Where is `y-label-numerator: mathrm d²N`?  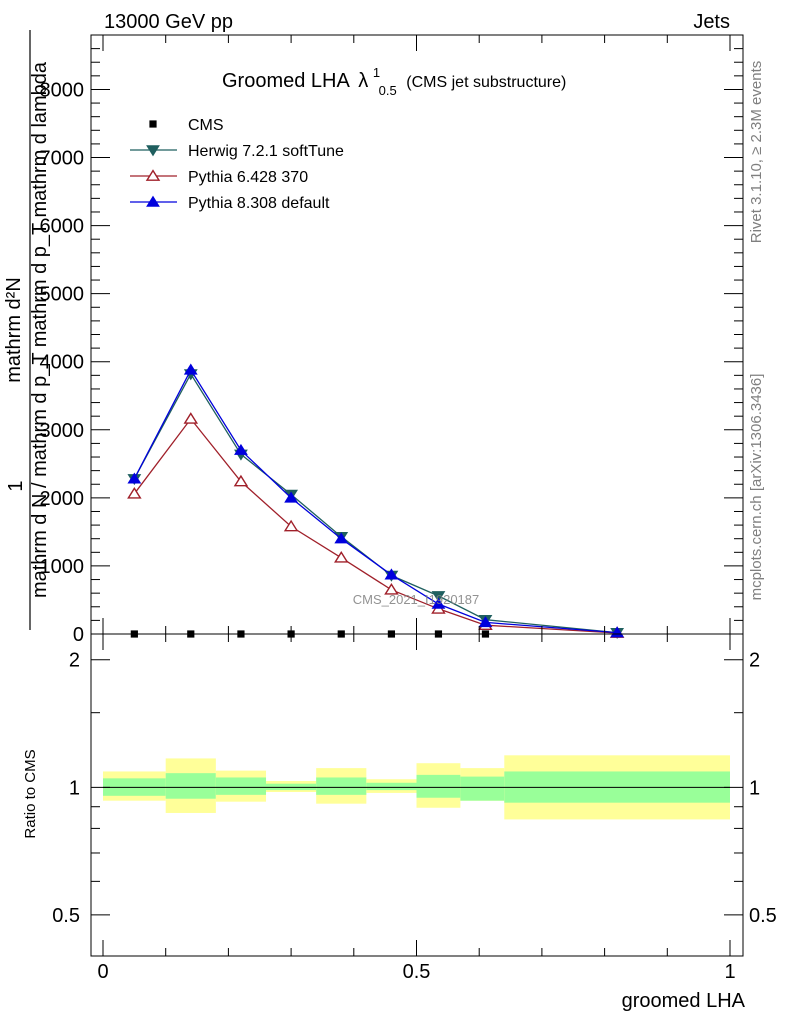
y-label-numerator: mathrm d²N is located at coordinates (14, 330).